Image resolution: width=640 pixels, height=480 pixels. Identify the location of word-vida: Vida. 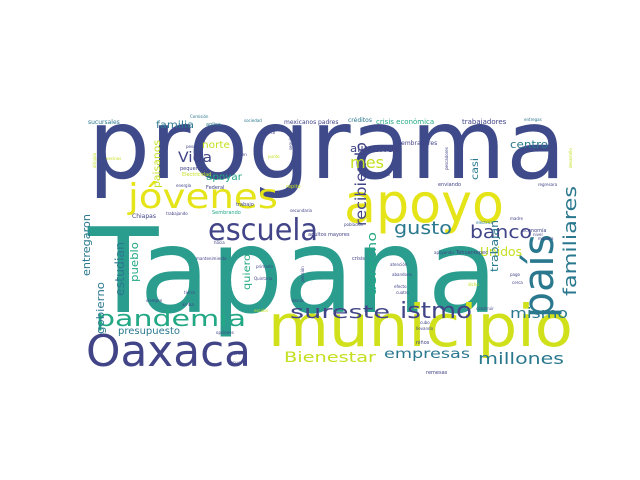
(195, 158).